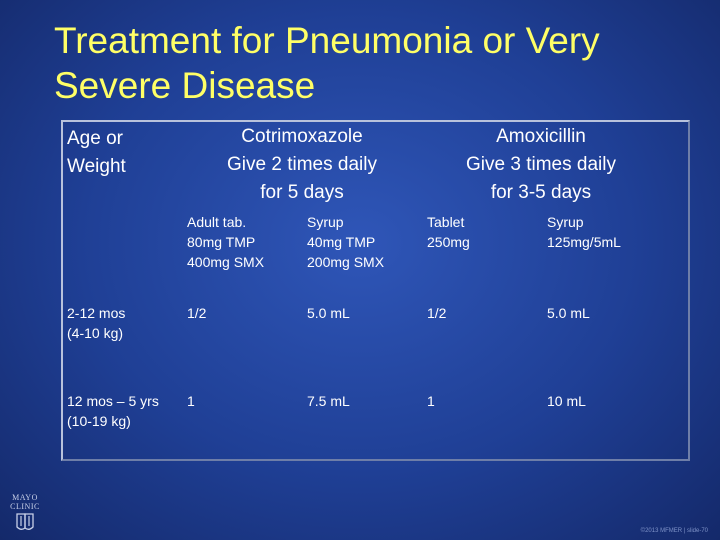  I want to click on drug-name: Amoxicillin, so click(541, 136).